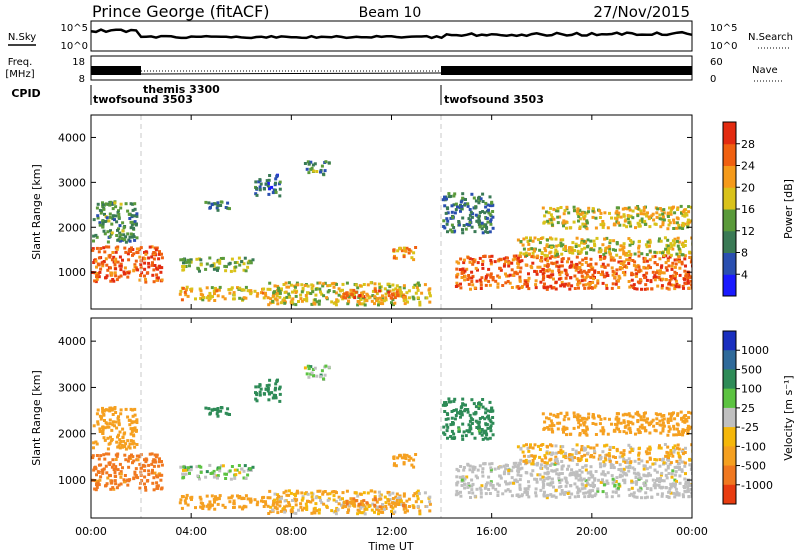 This screenshot has height=558, width=800. Describe the element at coordinates (753, 446) in the screenshot. I see `velocity-colorbar-tick-5: -100` at that location.